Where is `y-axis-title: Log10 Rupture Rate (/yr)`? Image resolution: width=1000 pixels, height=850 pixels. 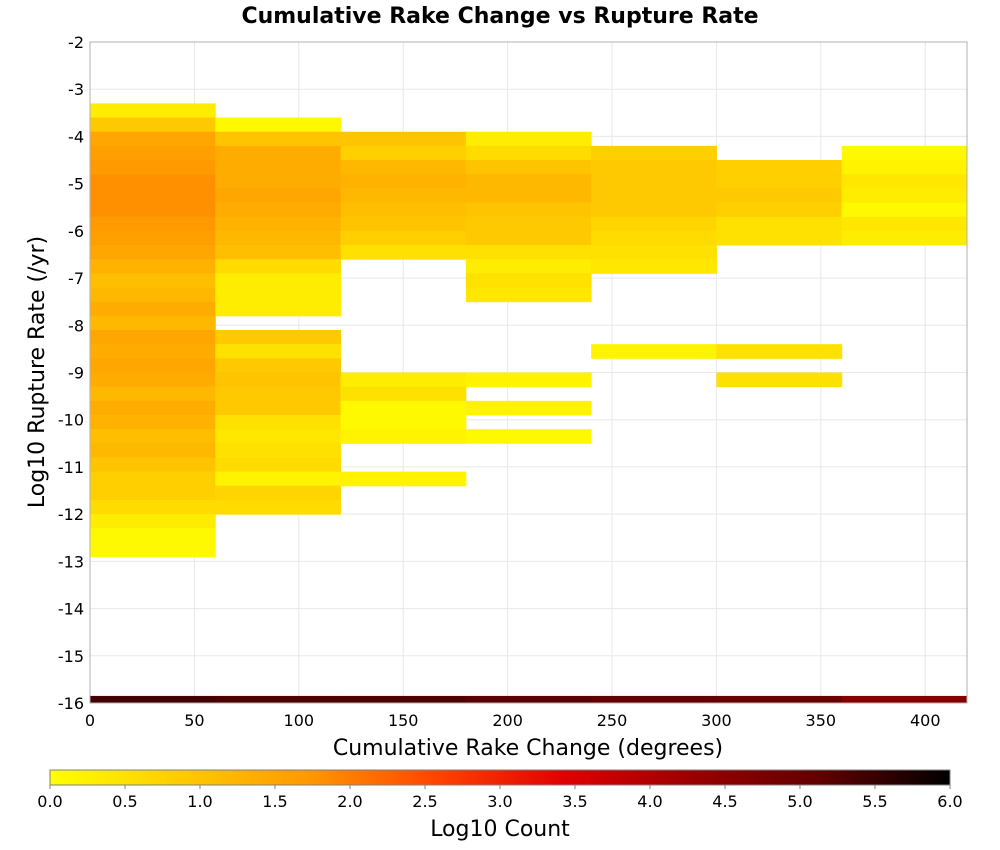 y-axis-title: Log10 Rupture Rate (/yr) is located at coordinates (37, 372).